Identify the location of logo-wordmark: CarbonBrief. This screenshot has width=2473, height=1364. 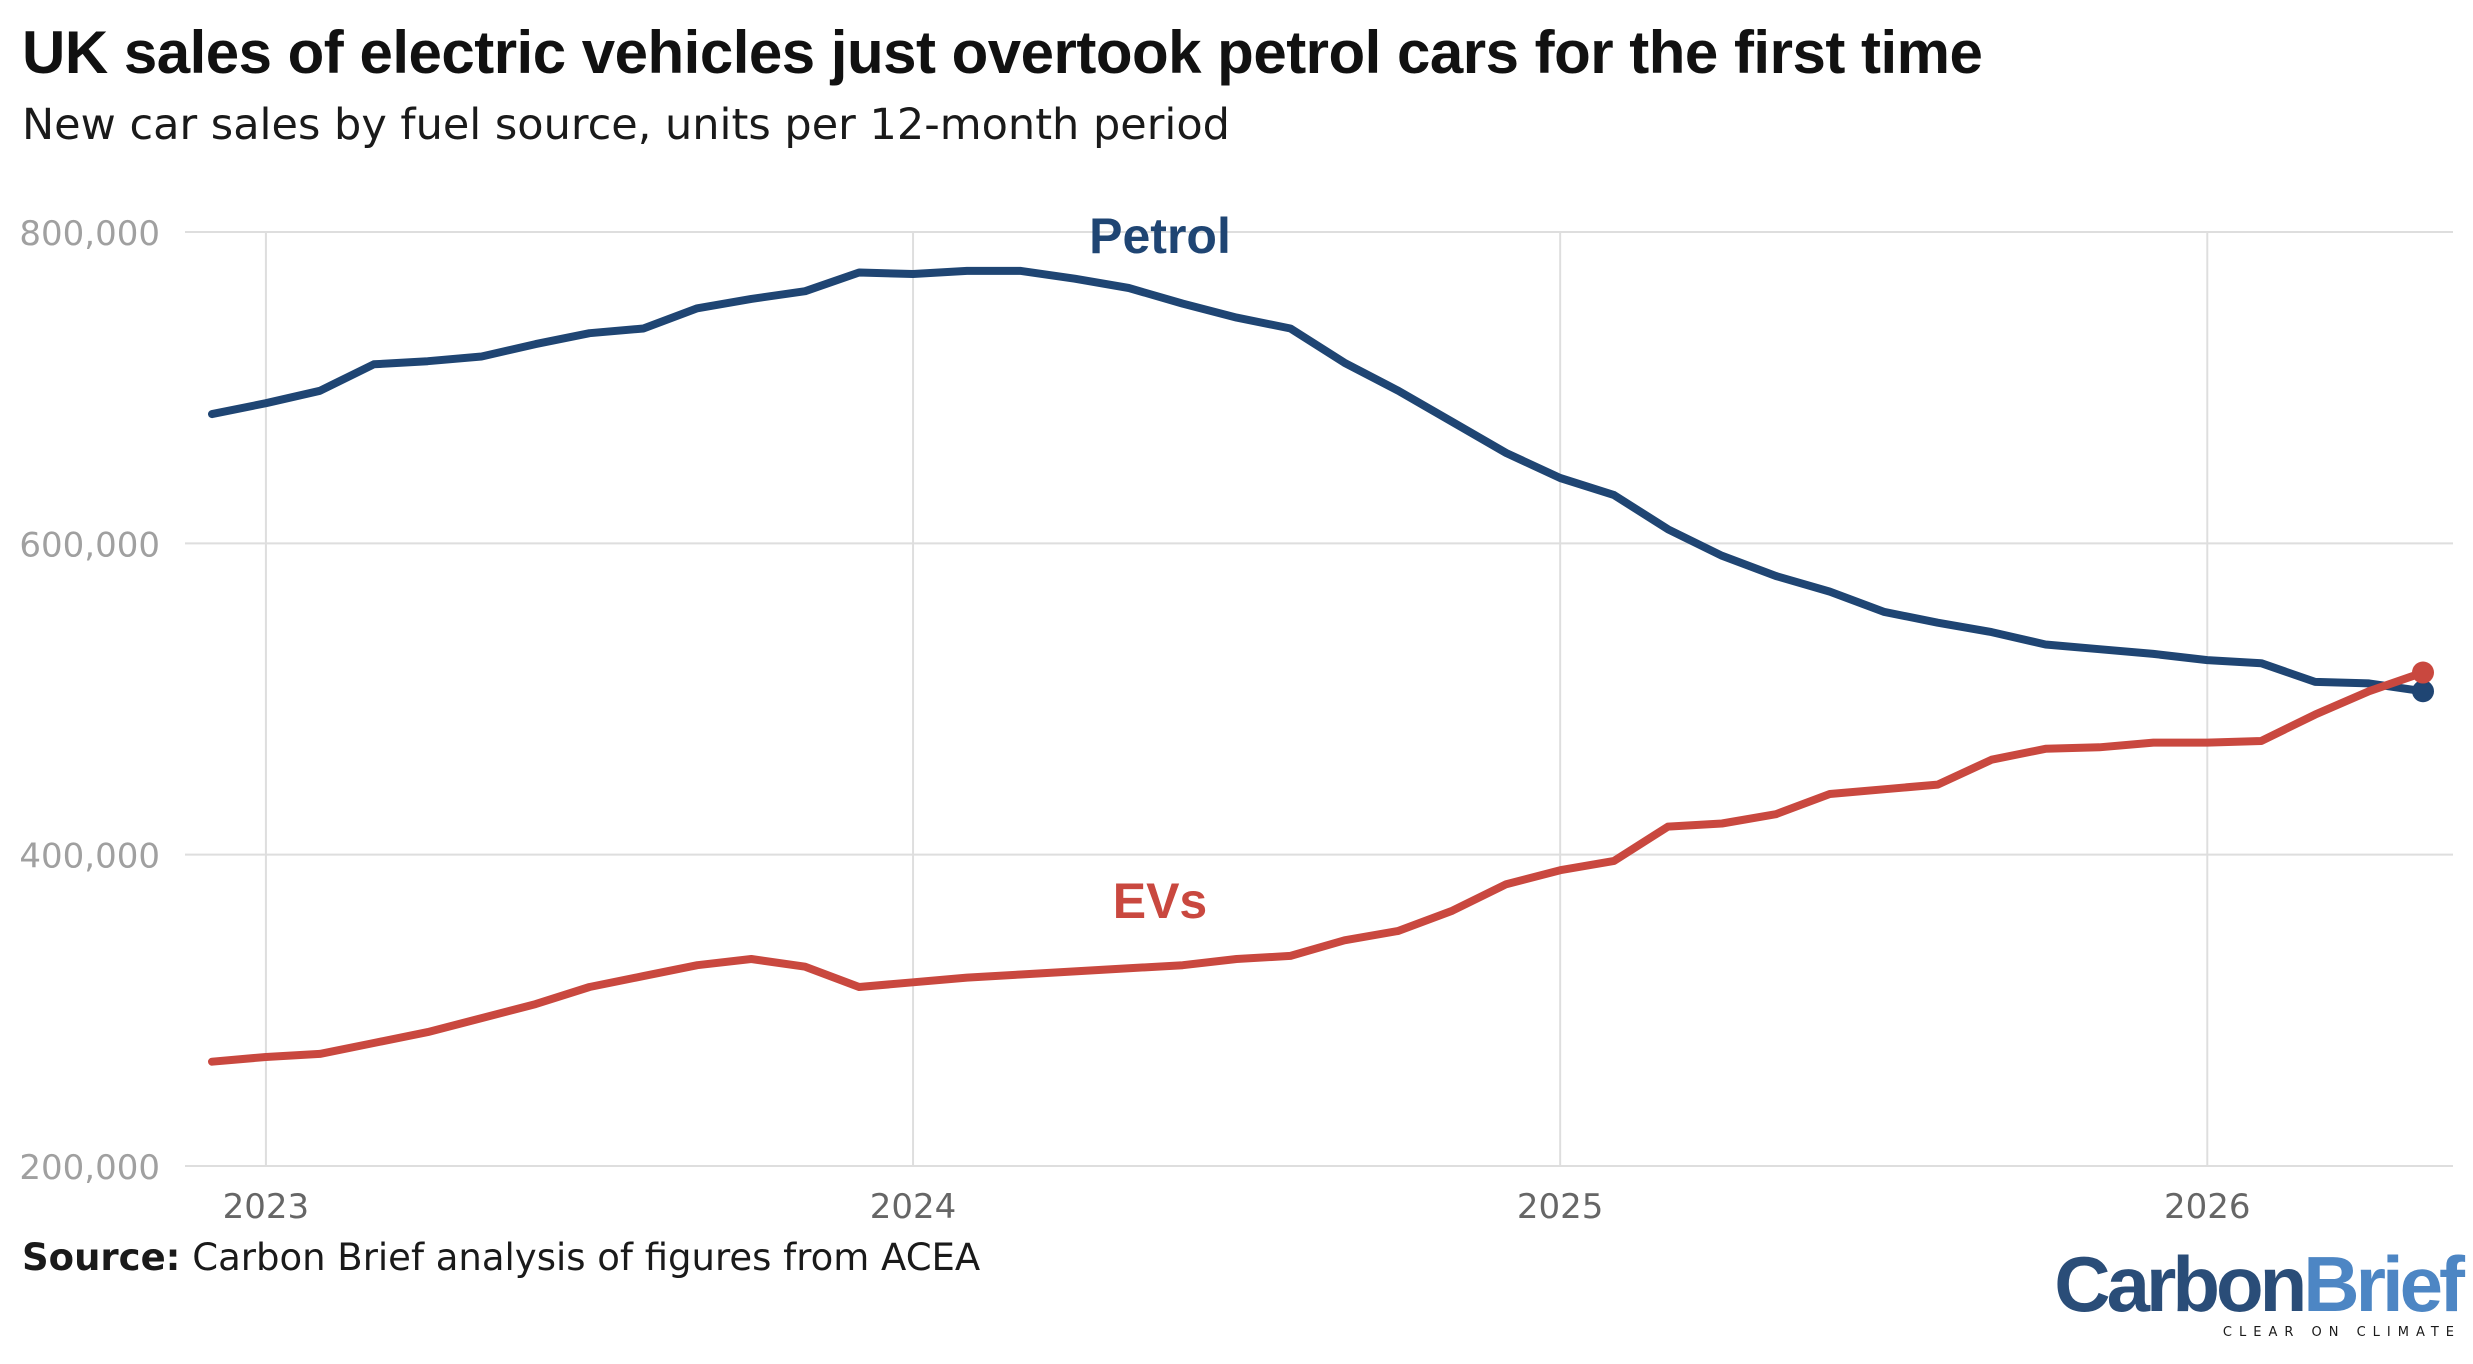
(2259, 1284).